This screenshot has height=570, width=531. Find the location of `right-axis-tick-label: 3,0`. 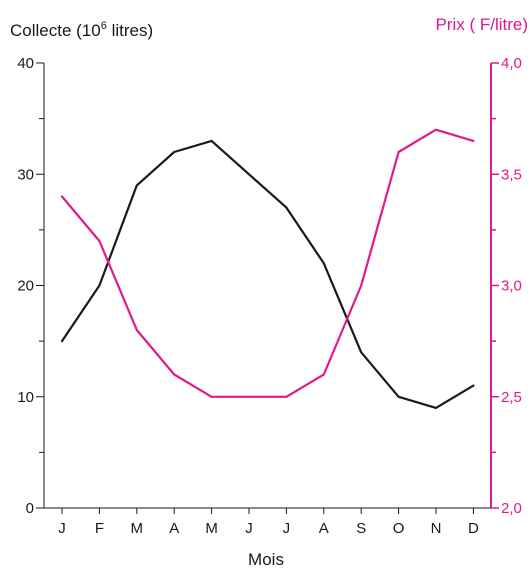

right-axis-tick-label: 3,0 is located at coordinates (511, 286).